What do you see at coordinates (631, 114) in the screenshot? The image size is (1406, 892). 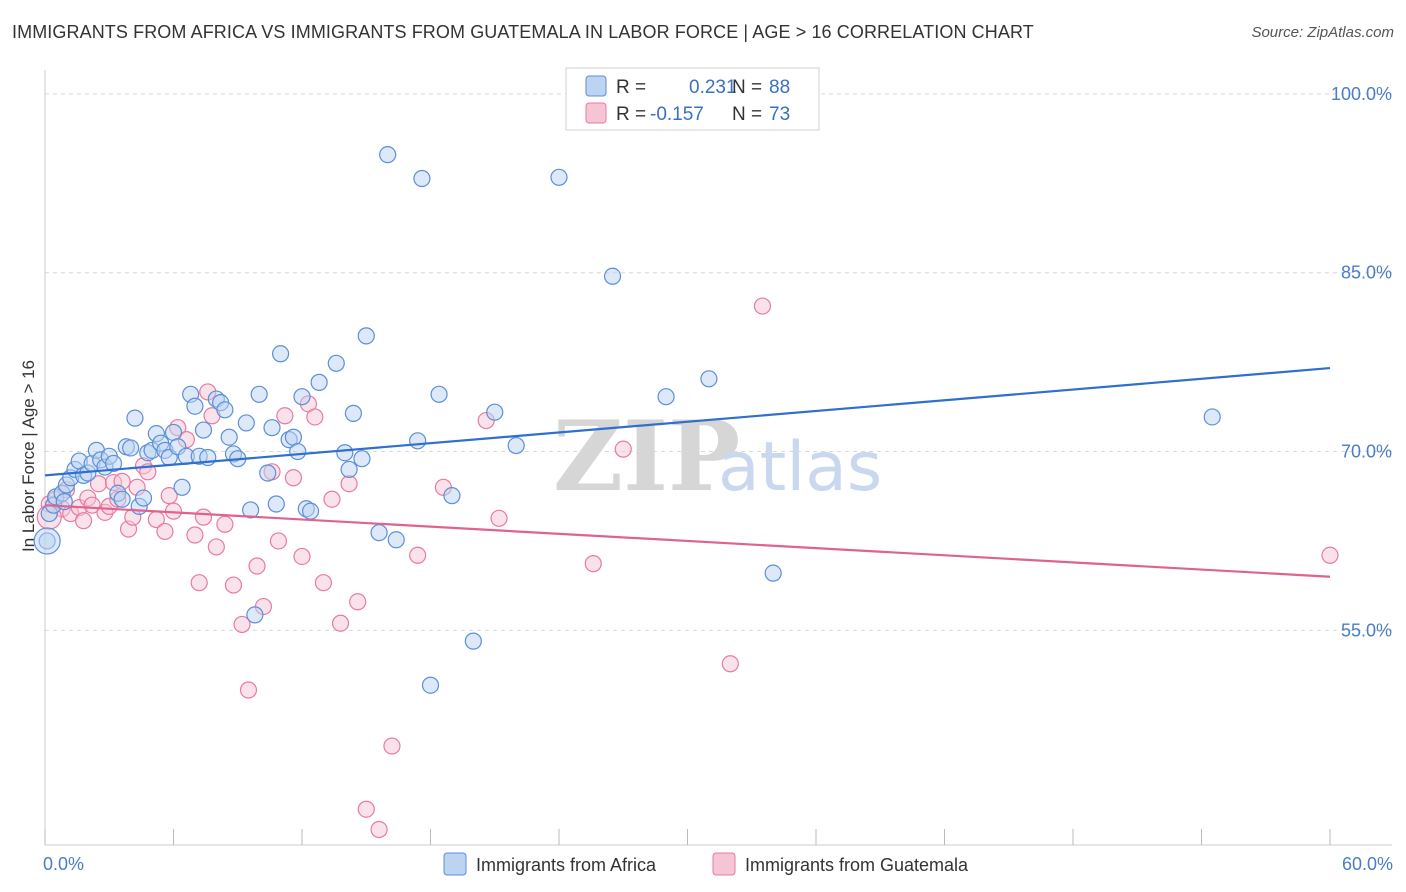 I see `guatemala-r-label: R =` at bounding box center [631, 114].